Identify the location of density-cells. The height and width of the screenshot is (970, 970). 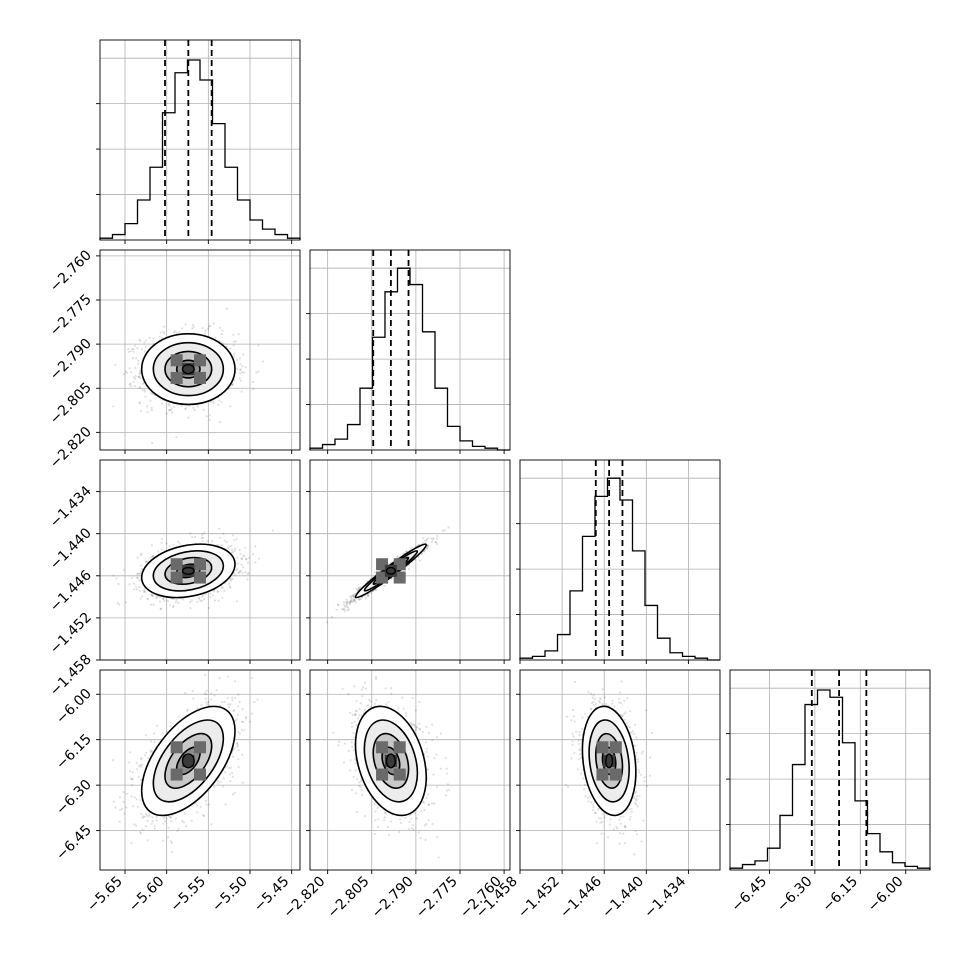
(188, 369).